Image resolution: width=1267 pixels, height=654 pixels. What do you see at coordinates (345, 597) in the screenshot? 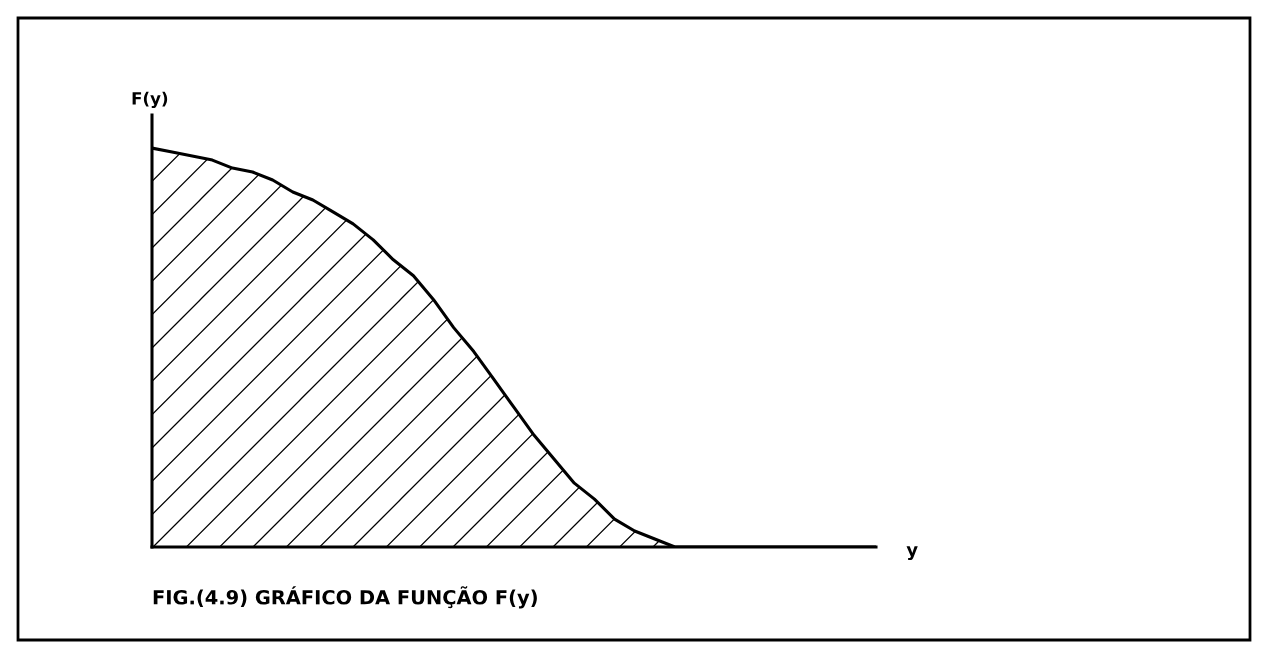
I see `text: FIG.(4.9) GRÁFICO DA FUNÇÃO F(y)` at bounding box center [345, 597].